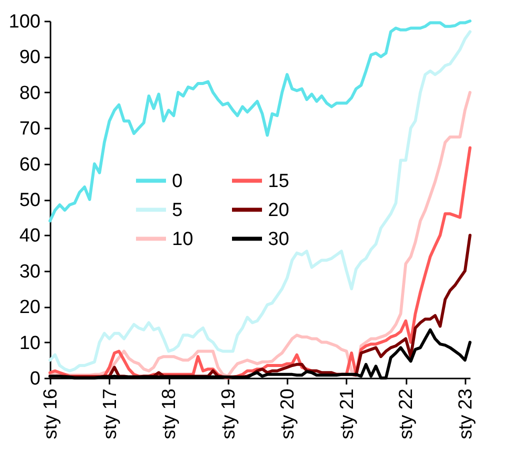 The width and height of the screenshot is (513, 453). Describe the element at coordinates (279, 181) in the screenshot. I see `legend-label: 15` at that location.